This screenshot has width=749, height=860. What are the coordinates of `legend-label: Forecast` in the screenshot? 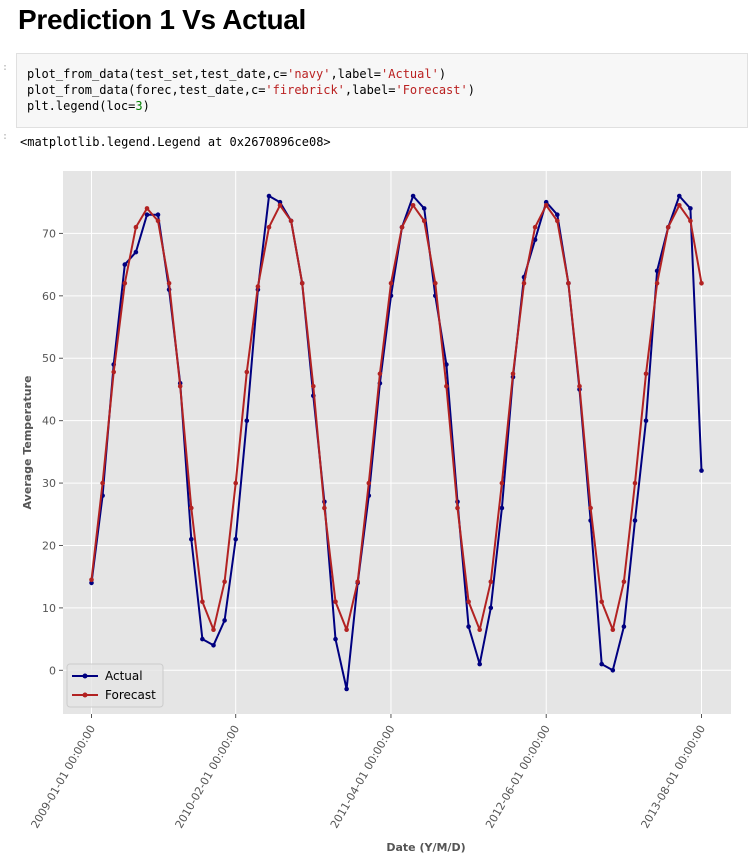 It's located at (130, 695).